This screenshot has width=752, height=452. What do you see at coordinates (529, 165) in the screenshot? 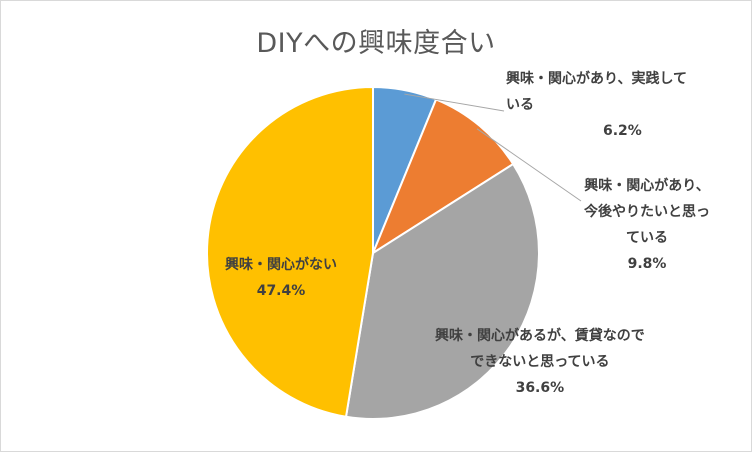
I see `leader-line-want-to-try` at bounding box center [529, 165].